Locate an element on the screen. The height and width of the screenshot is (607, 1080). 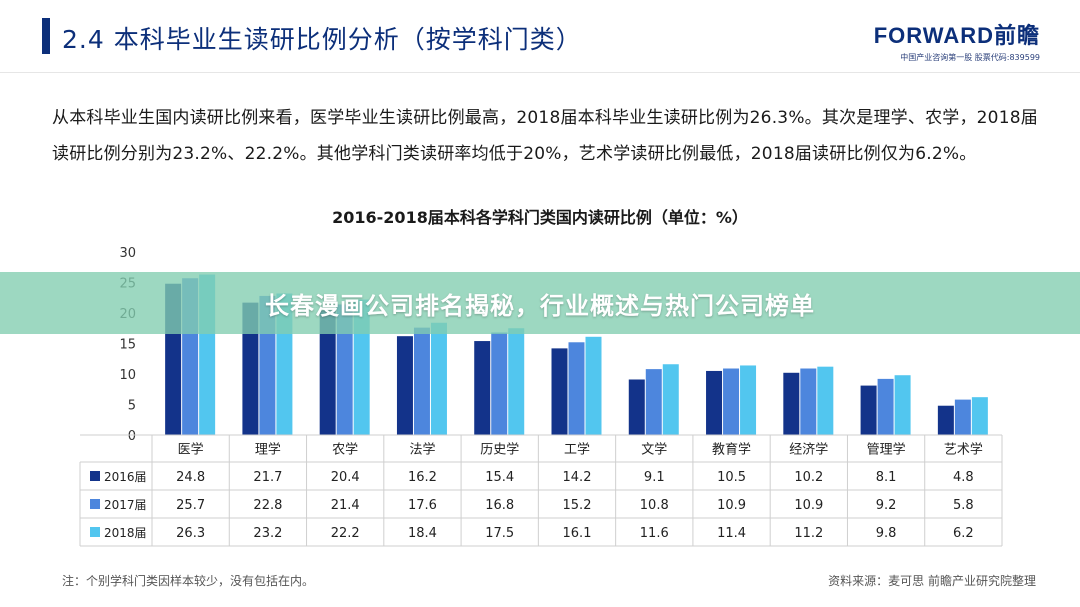
data-value: 9.8 is located at coordinates (886, 533).